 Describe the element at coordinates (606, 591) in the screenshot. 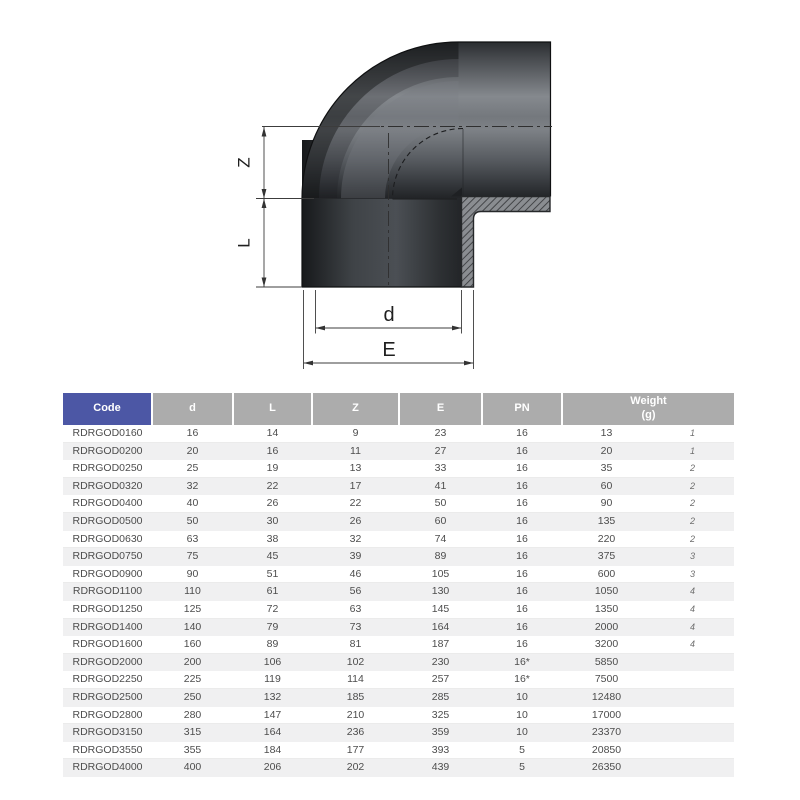

I see `cell-weight: 1050` at that location.